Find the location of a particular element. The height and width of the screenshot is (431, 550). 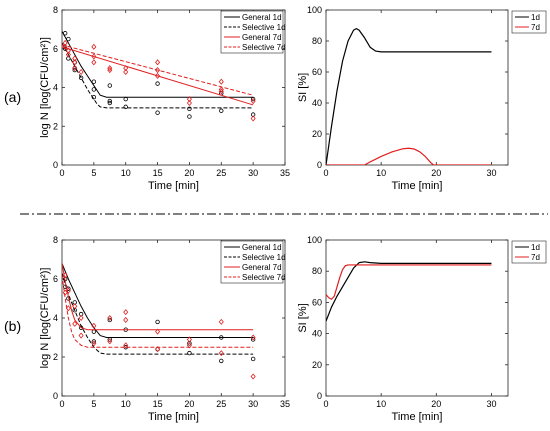

legend-label-7d: 7d is located at coordinates (535, 257).